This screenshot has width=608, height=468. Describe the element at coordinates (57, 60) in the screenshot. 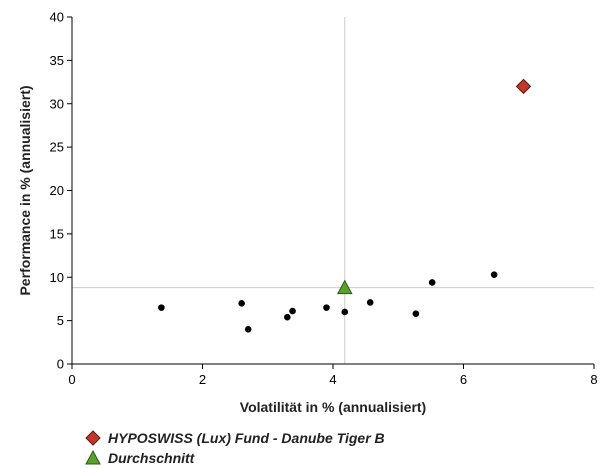

I see `y-tick-label: 35` at that location.